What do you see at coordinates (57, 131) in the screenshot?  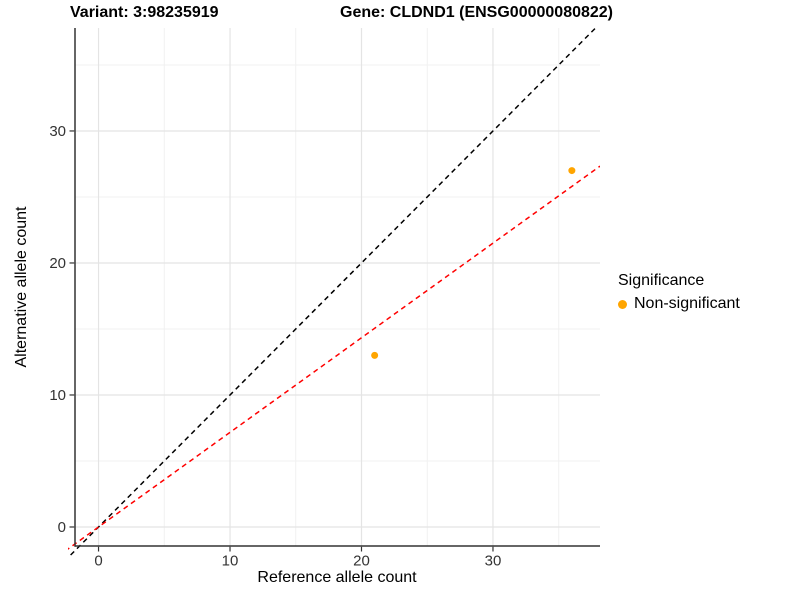 I see `y-tick-label: 30` at bounding box center [57, 131].